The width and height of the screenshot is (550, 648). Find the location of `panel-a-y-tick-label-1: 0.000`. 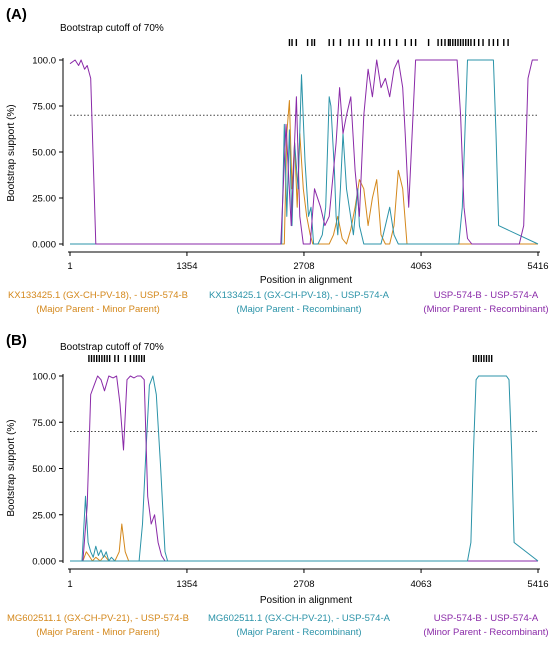

panel-a-y-tick-label-1: 0.000 is located at coordinates (44, 245).